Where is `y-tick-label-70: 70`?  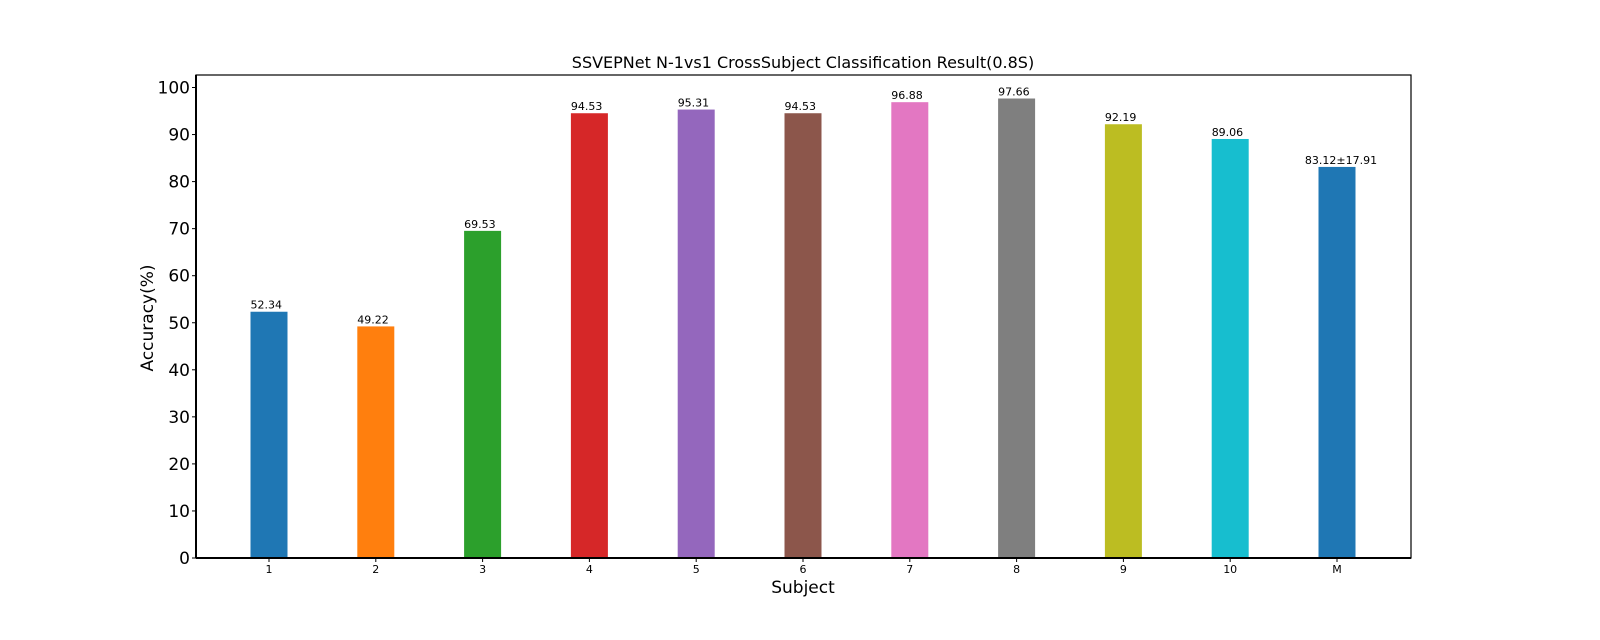 y-tick-label-70: 70 is located at coordinates (179, 230).